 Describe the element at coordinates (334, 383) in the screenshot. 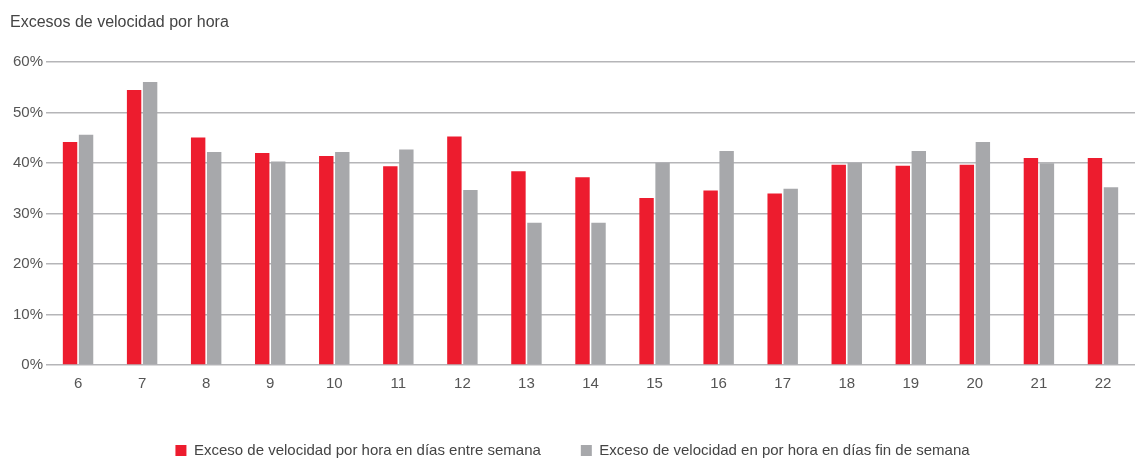

I see `x-tick-label: 10` at that location.